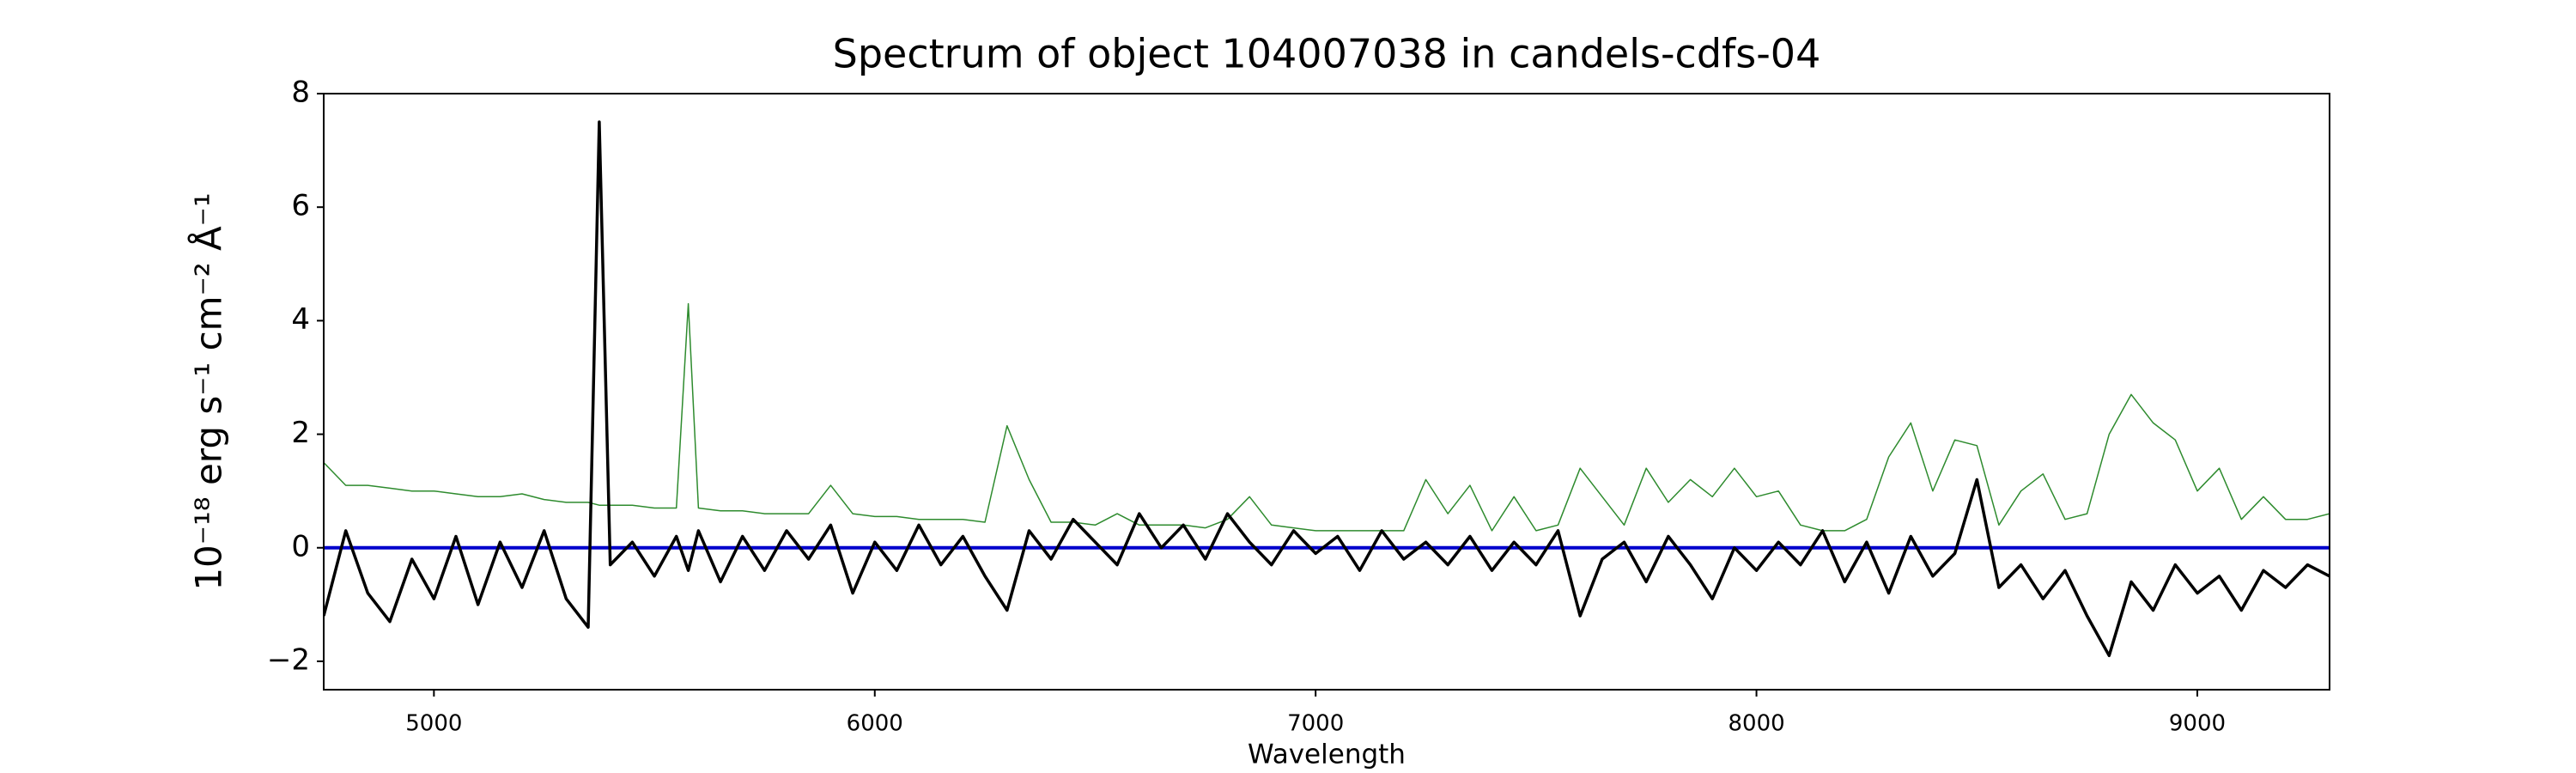 Image resolution: width=2576 pixels, height=773 pixels. What do you see at coordinates (1316, 724) in the screenshot?
I see `x-tick-label: 7000` at bounding box center [1316, 724].